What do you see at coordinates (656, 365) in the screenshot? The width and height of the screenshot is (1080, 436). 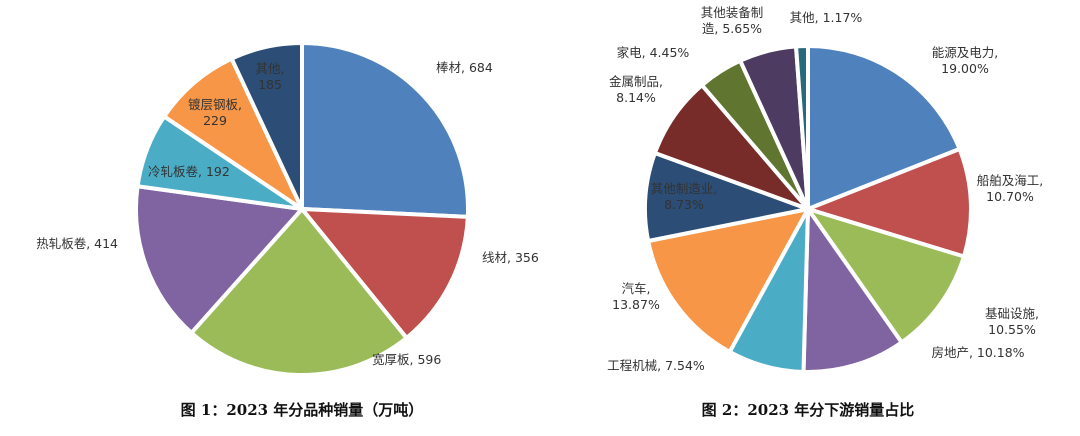 I see `chart-2-data-label-4: 工程机械, 7.54%` at bounding box center [656, 365].